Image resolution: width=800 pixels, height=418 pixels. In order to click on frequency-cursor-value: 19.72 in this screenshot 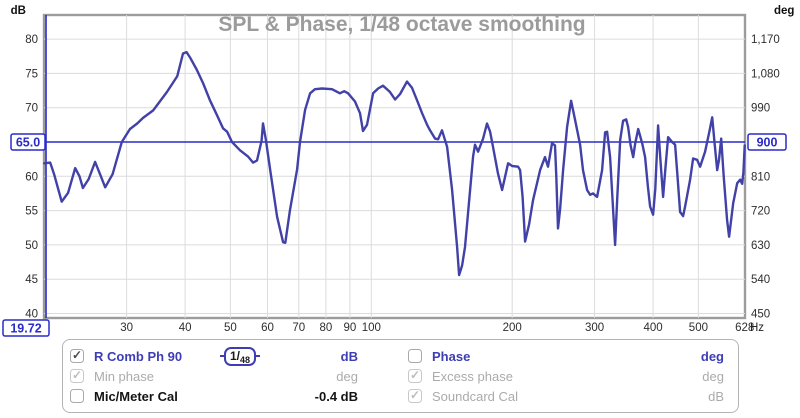, I will do `click(25, 329)`.